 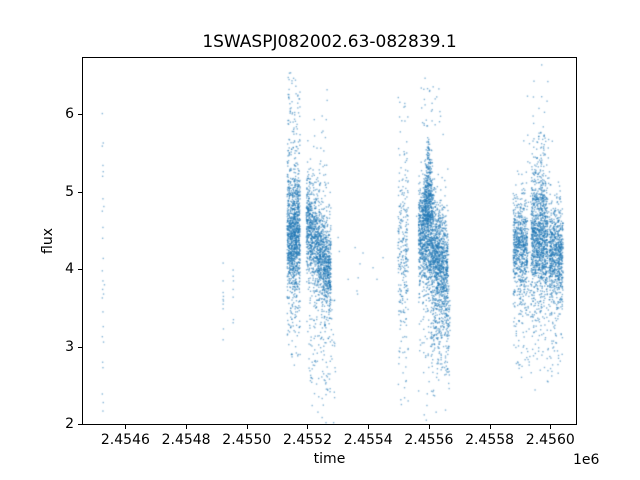 I want to click on chart-title: 1SWASPJ082002.63-082839.1, so click(x=329, y=42).